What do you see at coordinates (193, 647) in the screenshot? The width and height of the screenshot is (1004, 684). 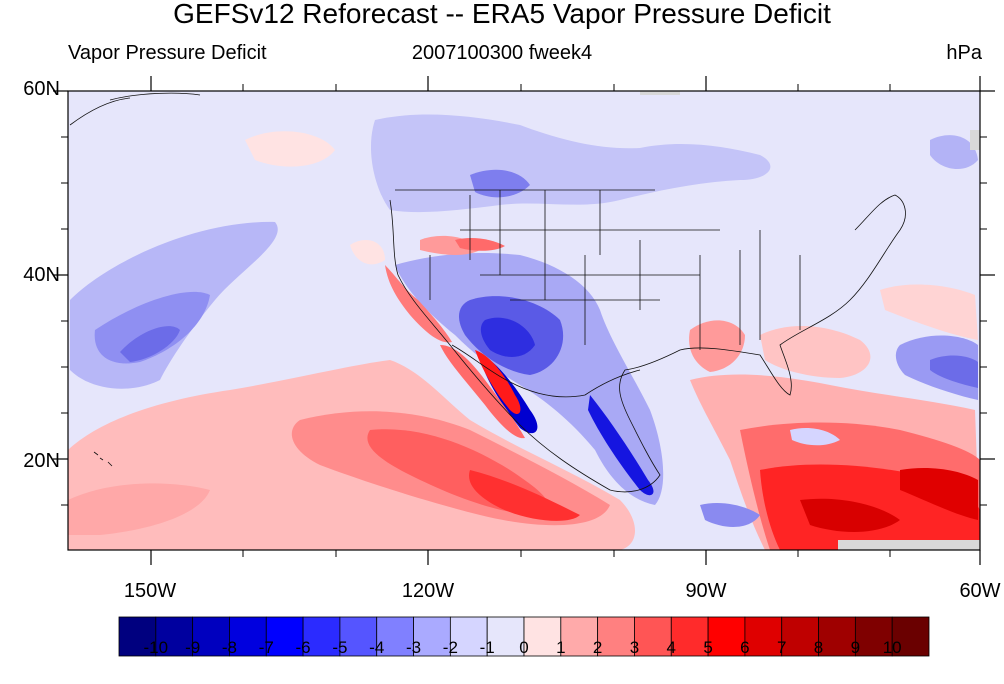 I see `colorbar-tick-label: -9` at bounding box center [193, 647].